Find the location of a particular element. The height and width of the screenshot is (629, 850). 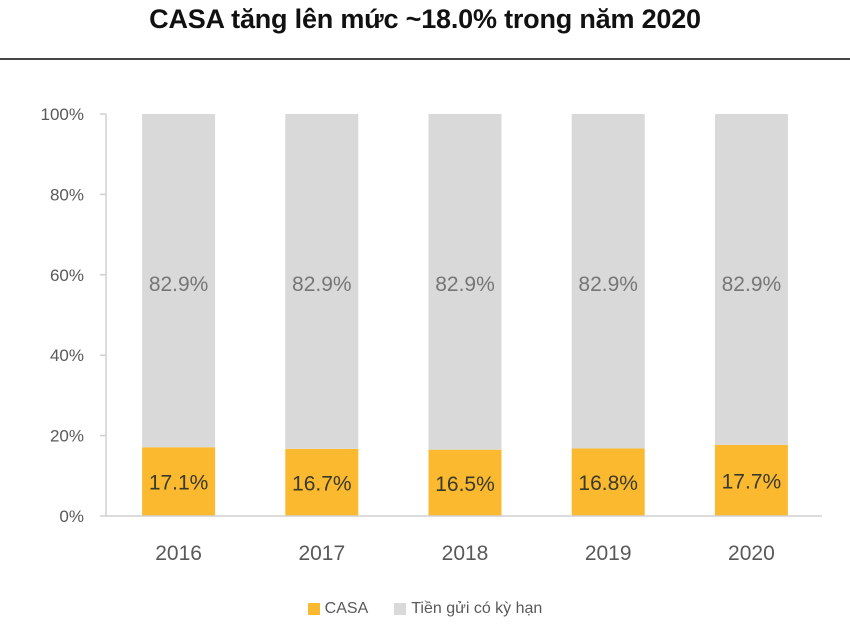

y-tick-label: 0% is located at coordinates (71, 516).